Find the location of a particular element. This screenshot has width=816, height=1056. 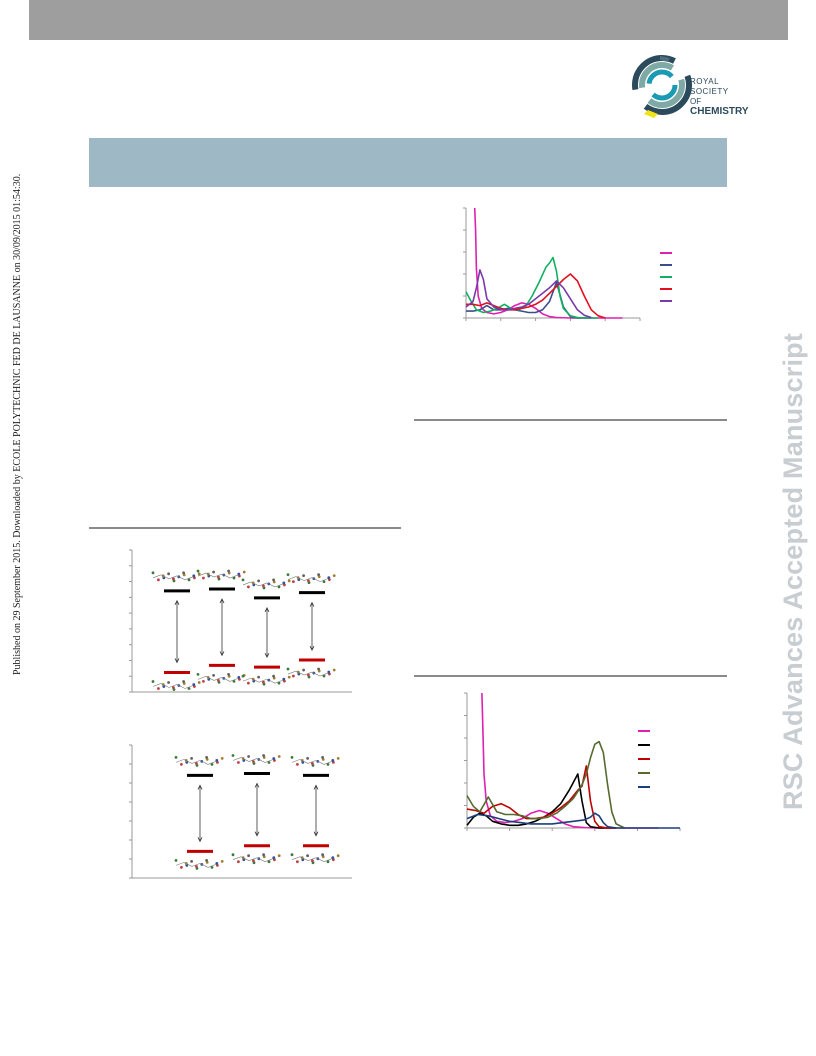

logo-line-2: OF is located at coordinates (696, 101).